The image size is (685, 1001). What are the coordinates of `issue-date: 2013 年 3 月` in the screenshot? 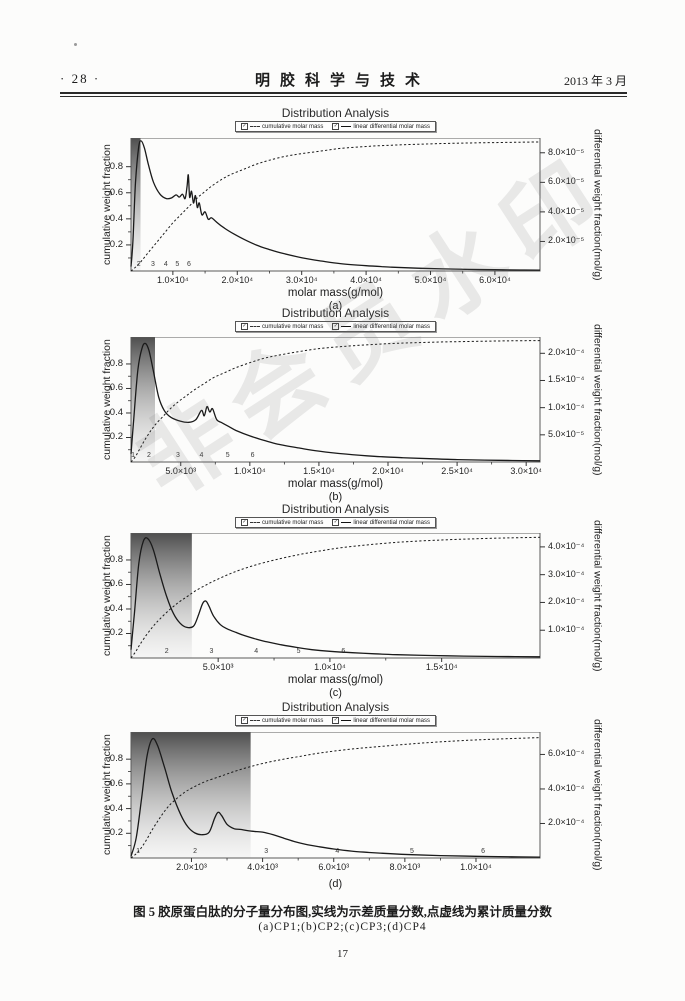 It's located at (595, 81).